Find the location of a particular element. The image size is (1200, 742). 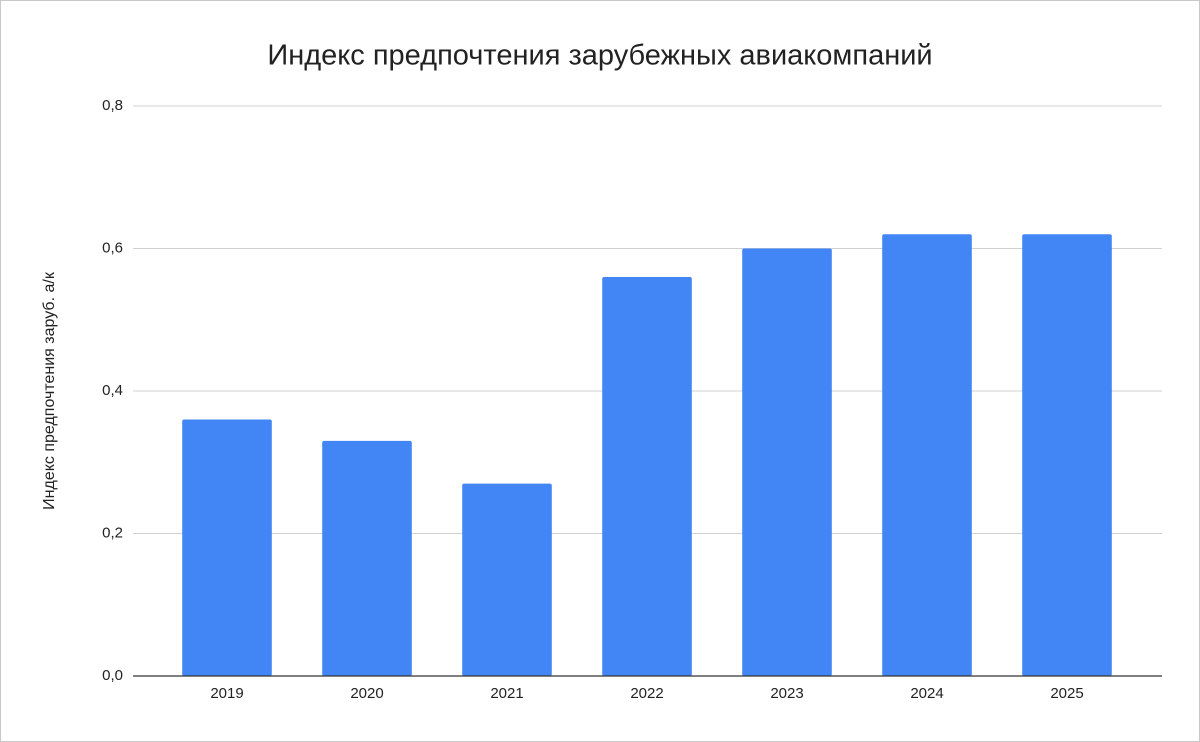

y-axis-label: Индекс предпочтения заруб. а/к is located at coordinates (49, 390).